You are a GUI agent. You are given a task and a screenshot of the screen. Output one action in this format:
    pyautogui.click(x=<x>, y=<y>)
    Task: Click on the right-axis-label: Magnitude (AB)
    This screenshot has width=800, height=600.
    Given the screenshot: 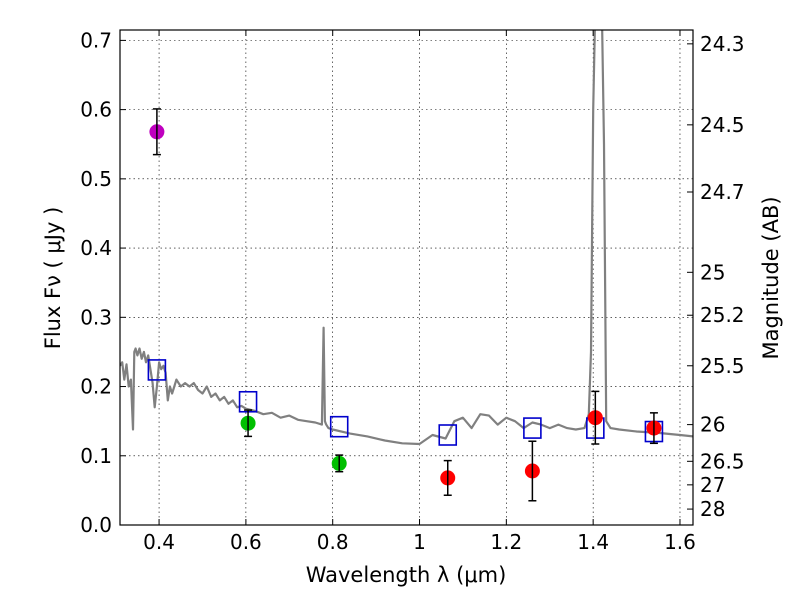 What is the action you would take?
    pyautogui.click(x=771, y=277)
    